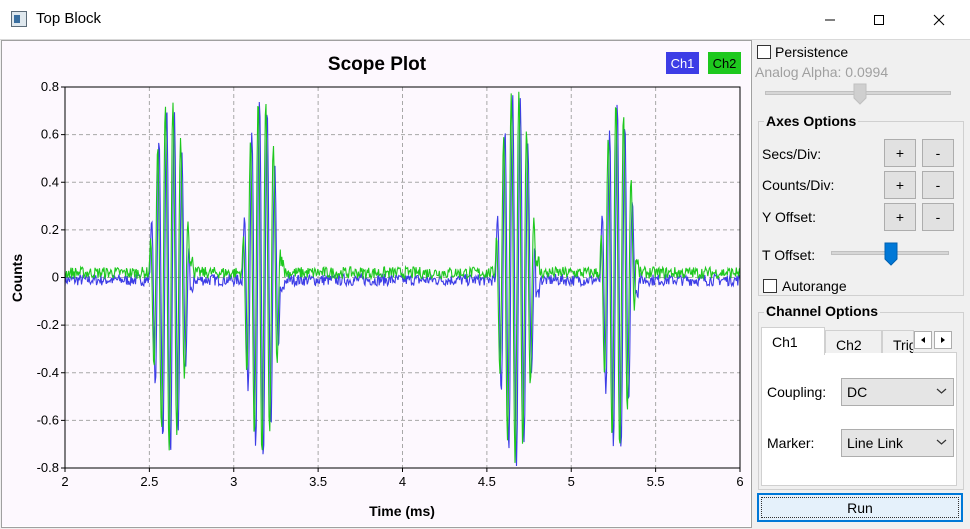  I want to click on maximize-icon, so click(879, 19).